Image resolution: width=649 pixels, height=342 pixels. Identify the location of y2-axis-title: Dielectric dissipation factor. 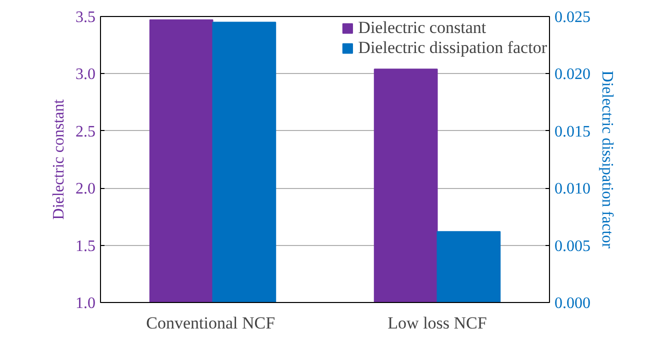
(607, 160).